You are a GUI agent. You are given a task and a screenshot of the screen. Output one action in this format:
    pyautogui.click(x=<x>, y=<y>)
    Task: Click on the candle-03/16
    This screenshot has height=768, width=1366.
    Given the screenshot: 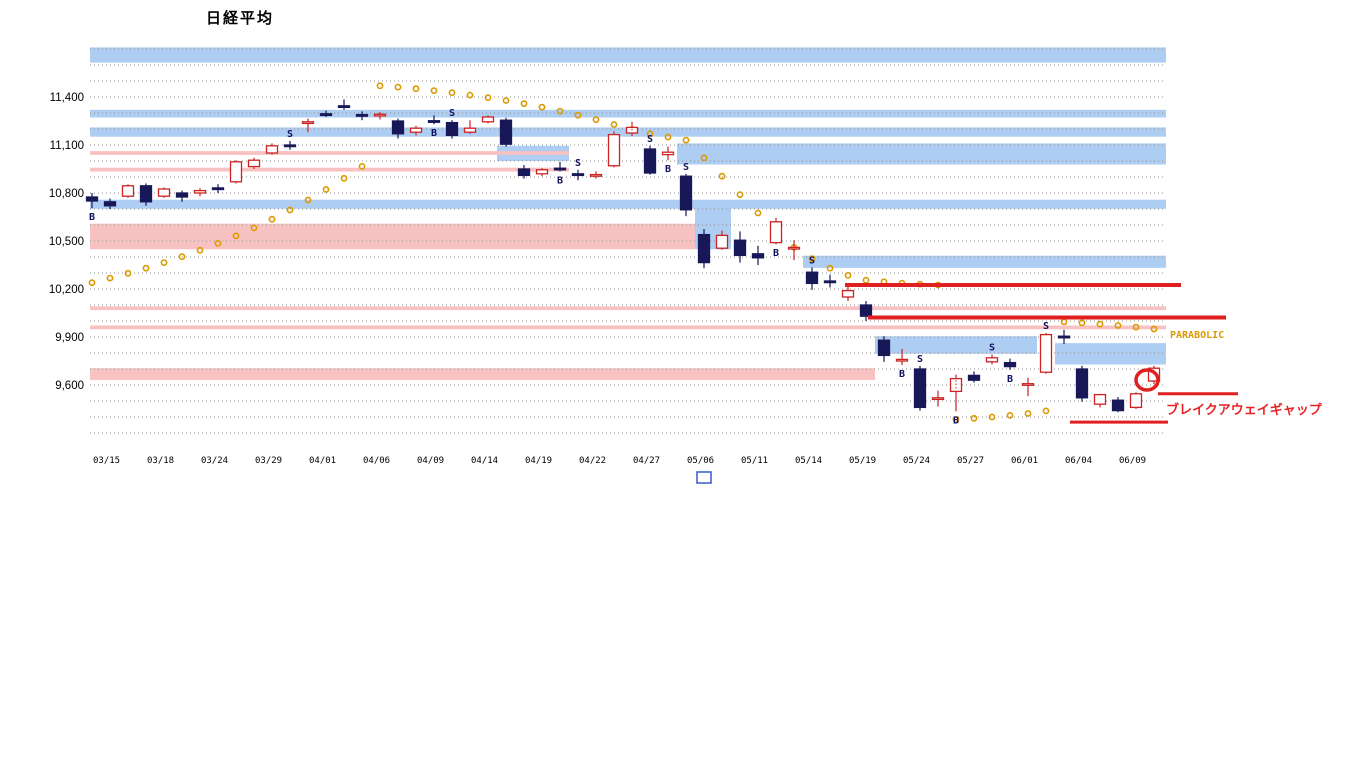 What is the action you would take?
    pyautogui.click(x=110, y=203)
    